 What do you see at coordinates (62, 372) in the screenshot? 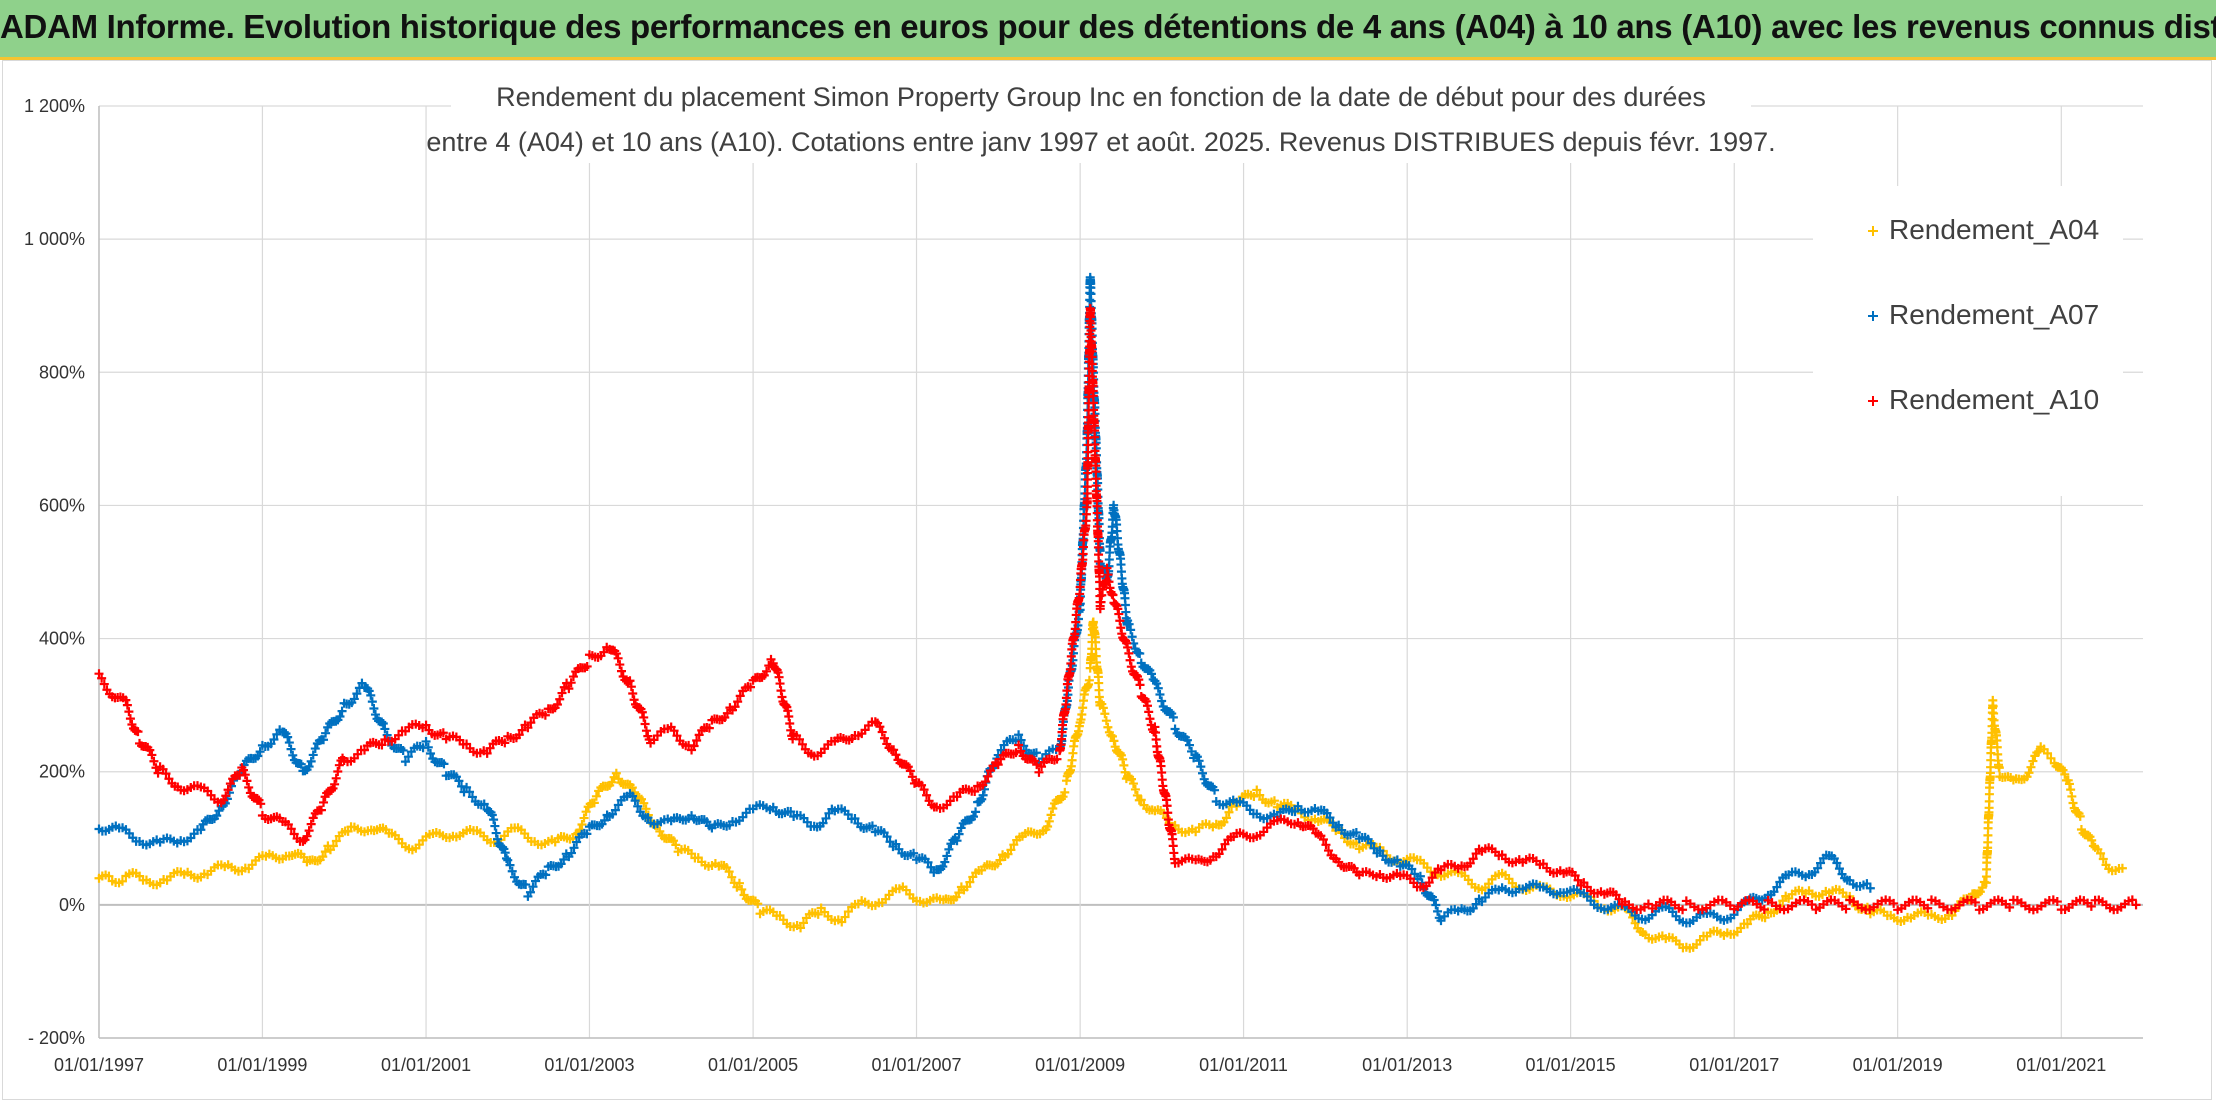
I see `y-tick-label: 800%` at bounding box center [62, 372].